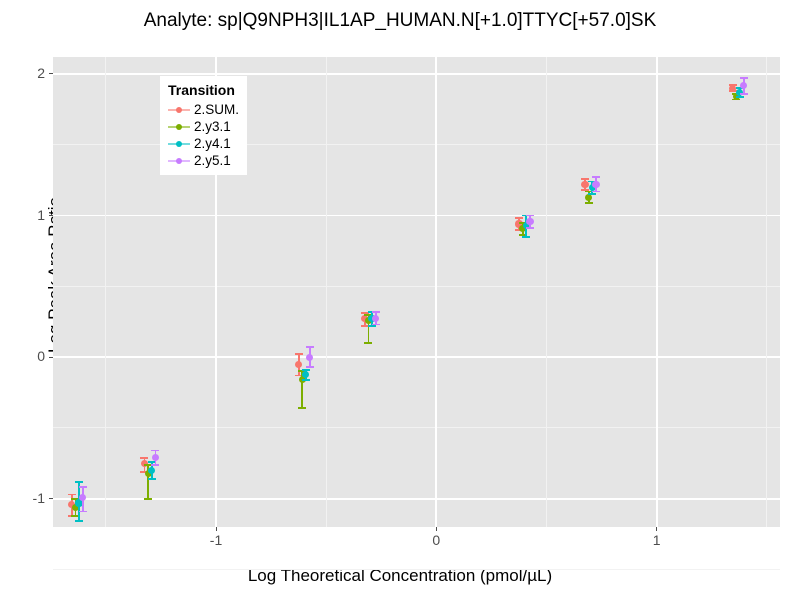 The image size is (800, 600). What do you see at coordinates (41, 356) in the screenshot?
I see `y-tick-label: 0` at bounding box center [41, 356].